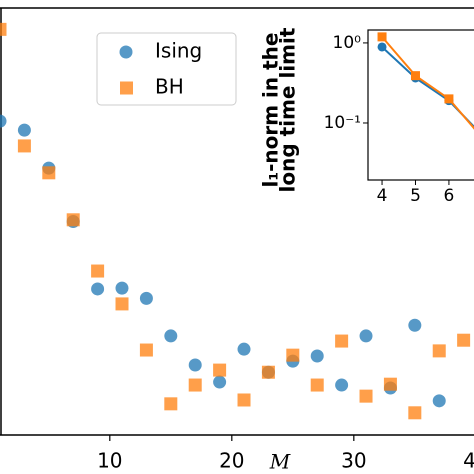  I want to click on y-tick-label: 10⁻¹, so click(342, 123).